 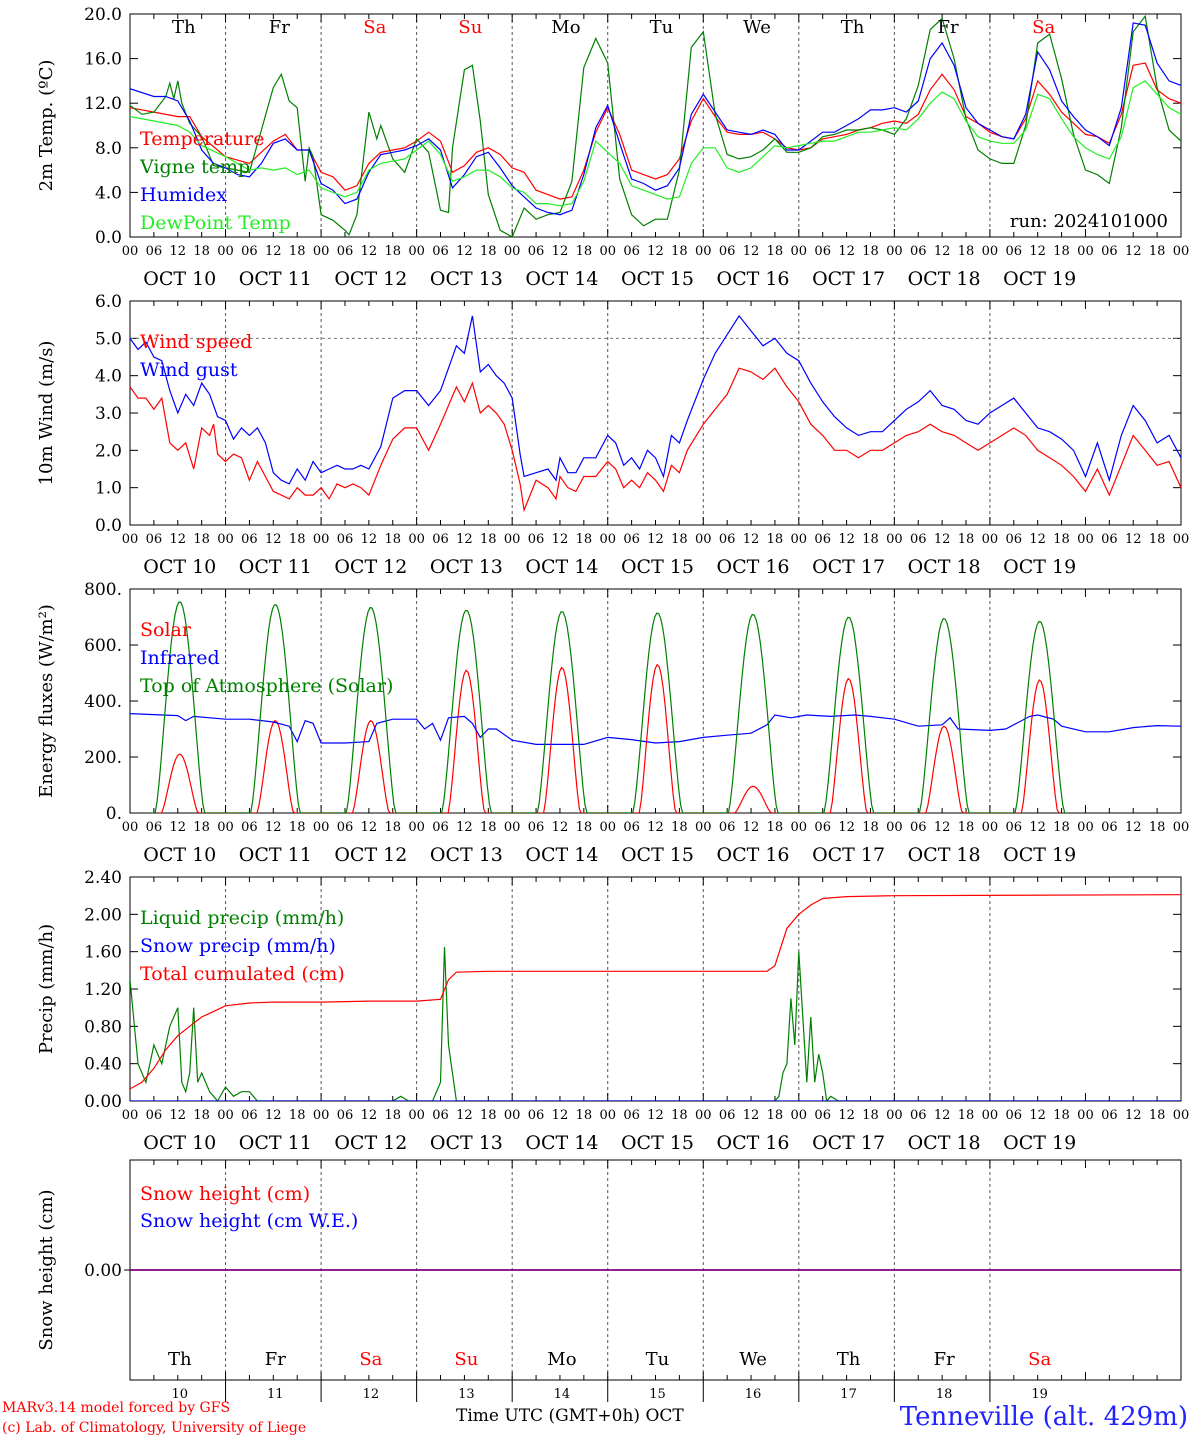 I want to click on y-axis-title: 2m Temp. (ºC), so click(x=46, y=126).